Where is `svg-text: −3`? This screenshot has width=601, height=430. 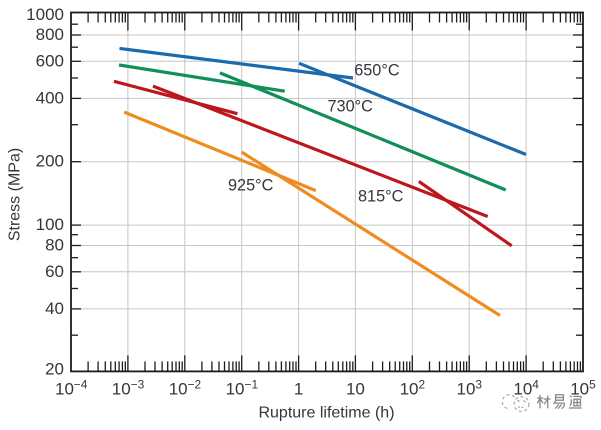 svg-text: −3 is located at coordinates (138, 385).